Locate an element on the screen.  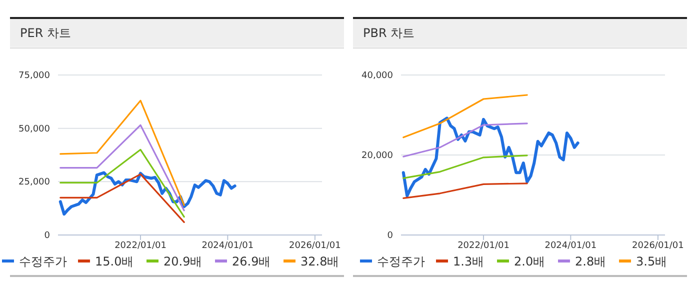
chart-title: PER 차트 is located at coordinates (45, 33).